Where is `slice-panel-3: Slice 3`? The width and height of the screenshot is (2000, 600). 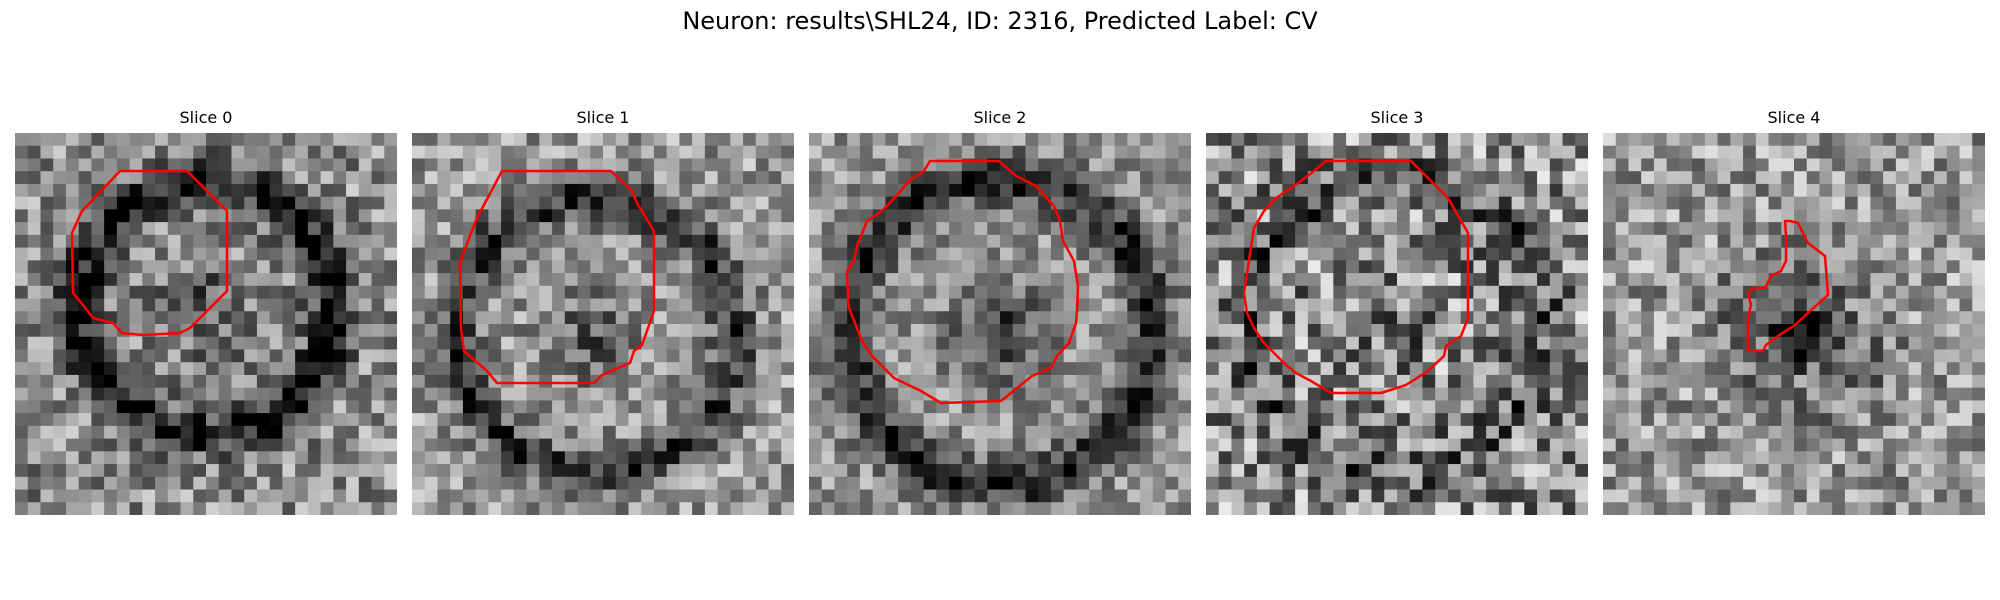 slice-panel-3: Slice 3 is located at coordinates (1397, 311).